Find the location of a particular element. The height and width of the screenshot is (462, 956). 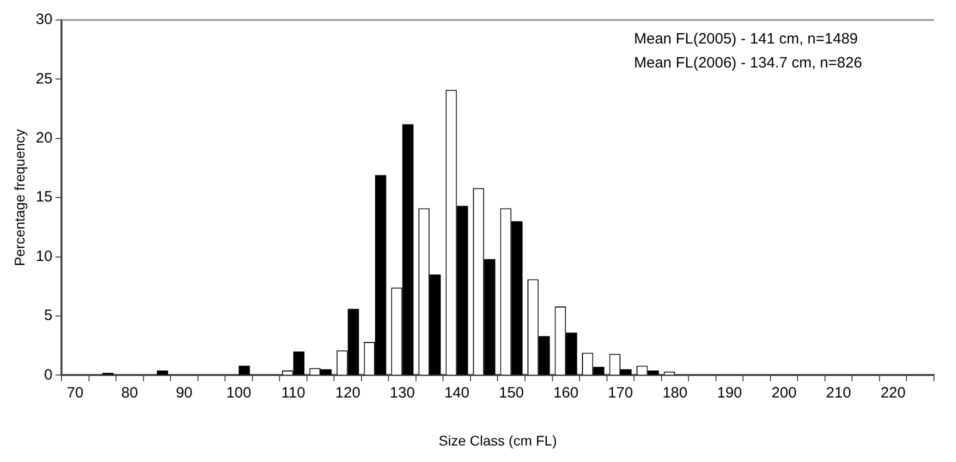

x-tick-label: 180 is located at coordinates (675, 393).